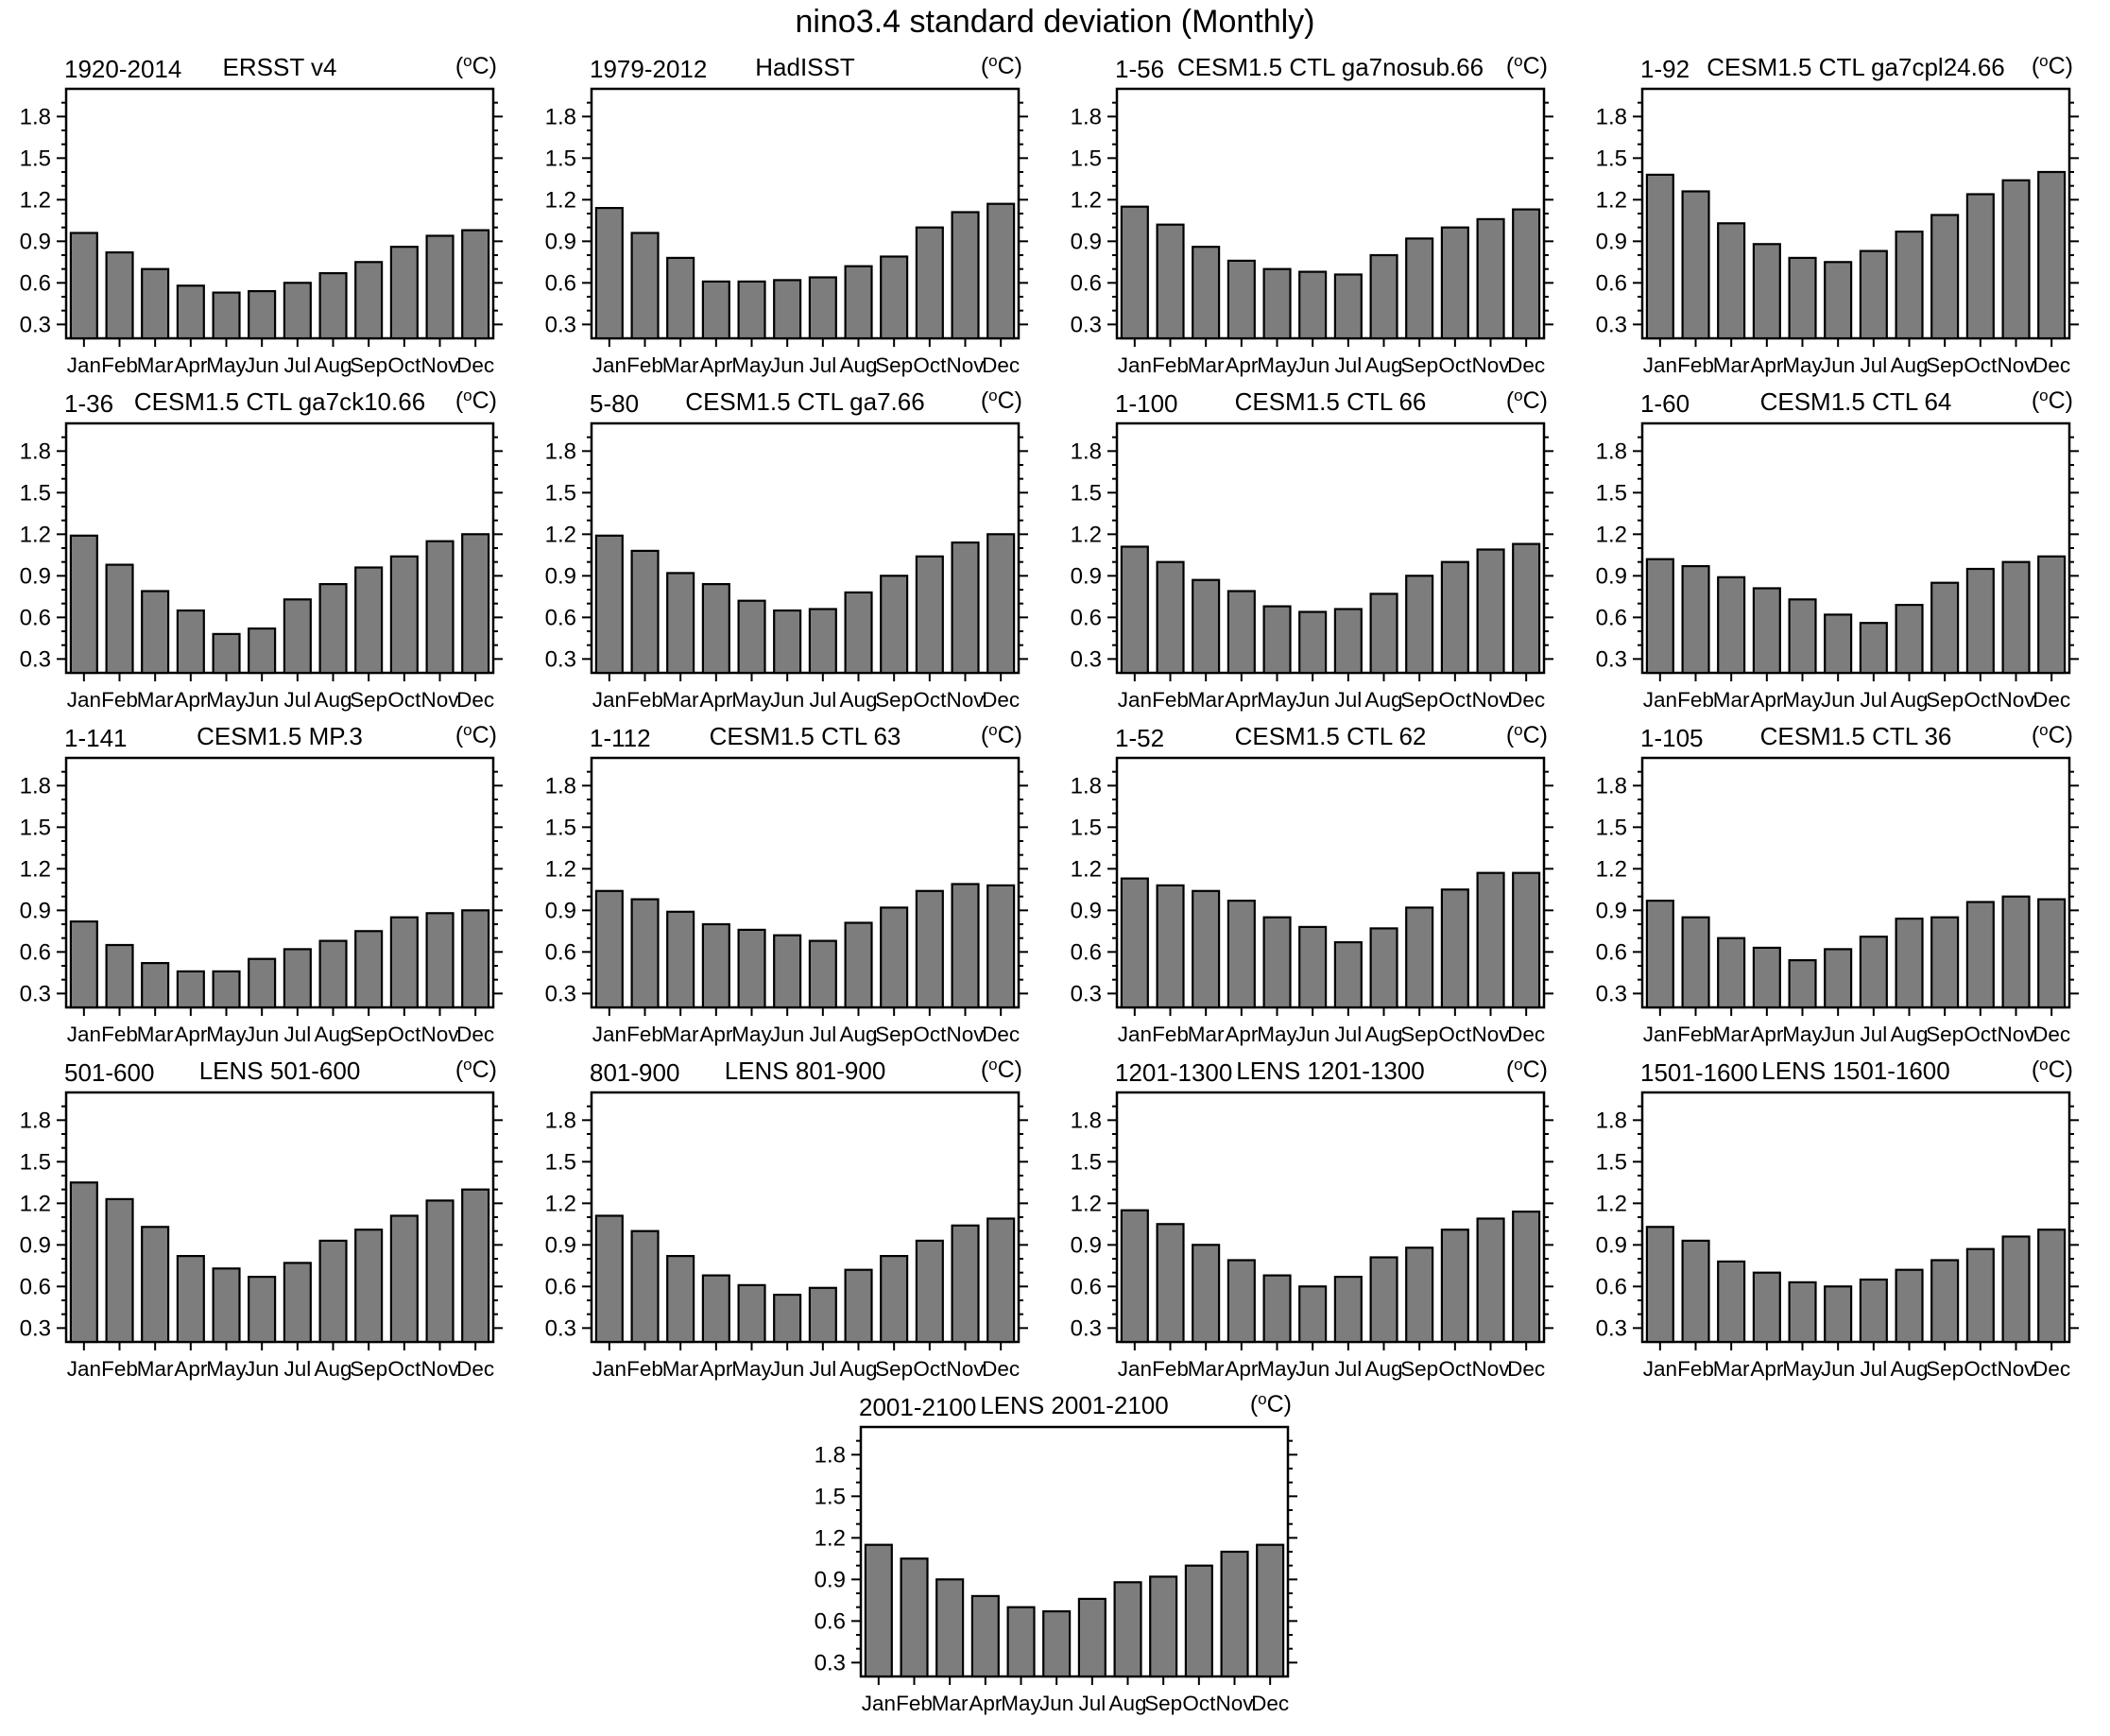 The image size is (2110, 1736). Describe the element at coordinates (1527, 608) in the screenshot. I see `bar-dec` at that location.